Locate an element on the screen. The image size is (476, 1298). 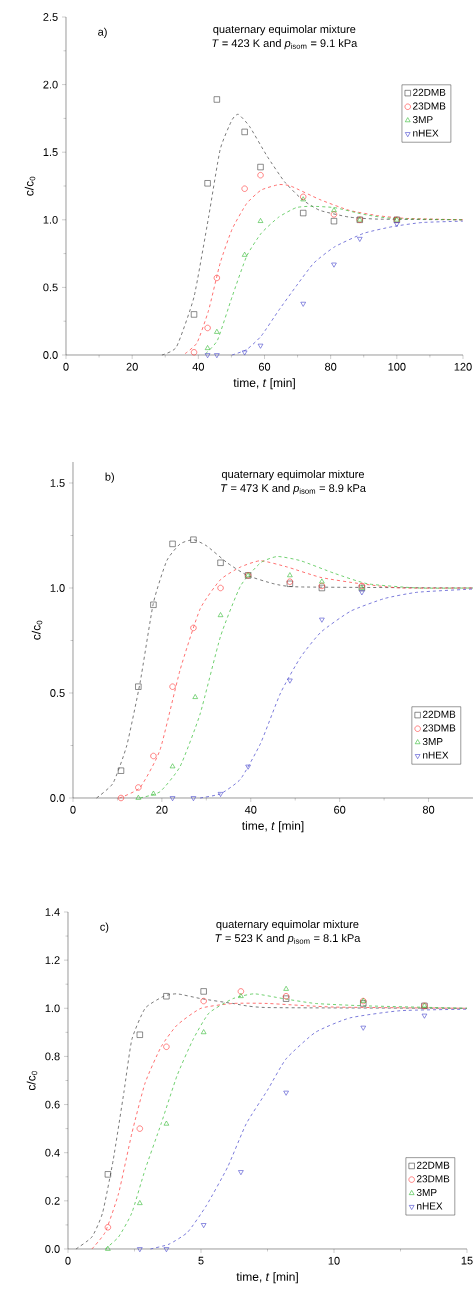
x-tick-label: 80 is located at coordinates (331, 366).